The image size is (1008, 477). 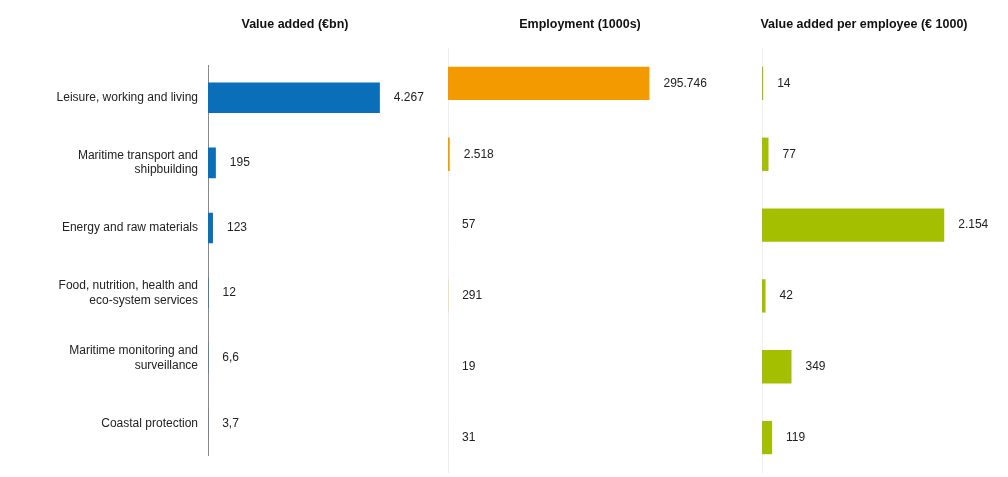 I want to click on data-label: 77, so click(x=789, y=153).